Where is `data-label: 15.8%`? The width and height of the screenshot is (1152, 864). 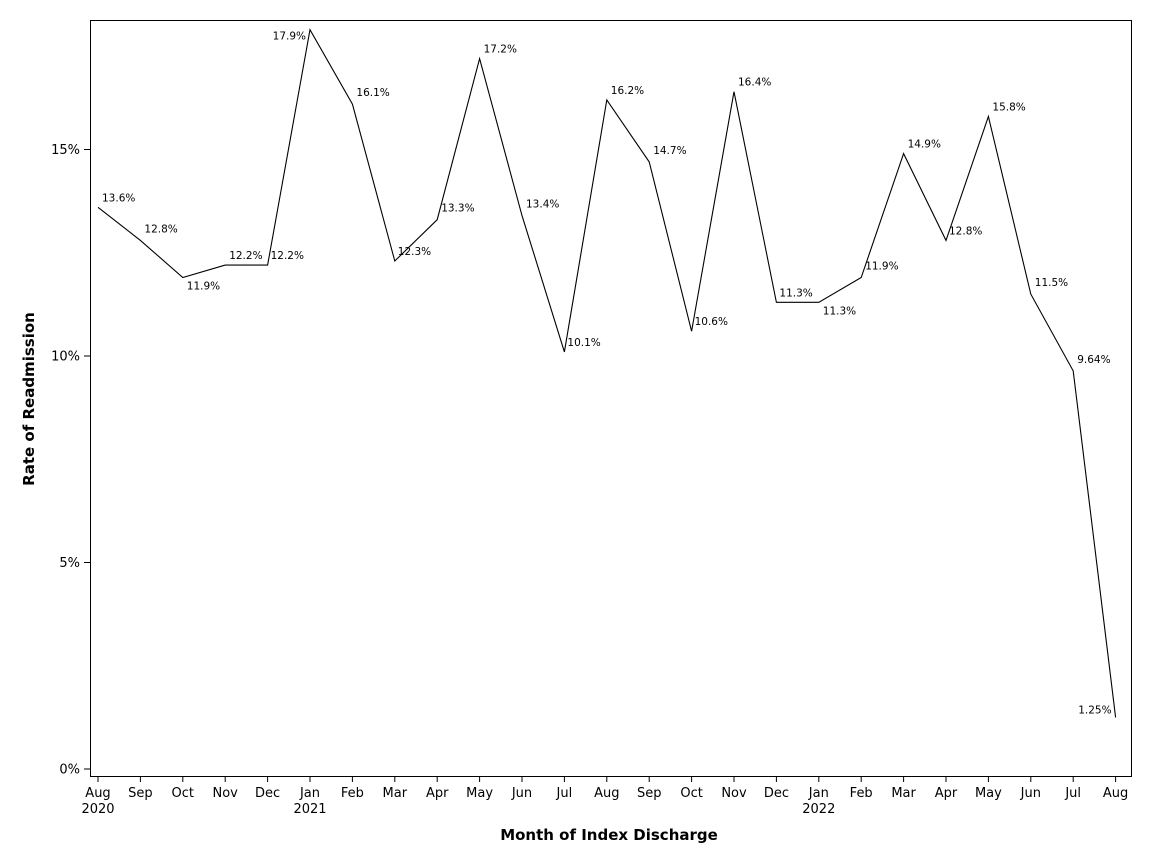 data-label: 15.8% is located at coordinates (1008, 107).